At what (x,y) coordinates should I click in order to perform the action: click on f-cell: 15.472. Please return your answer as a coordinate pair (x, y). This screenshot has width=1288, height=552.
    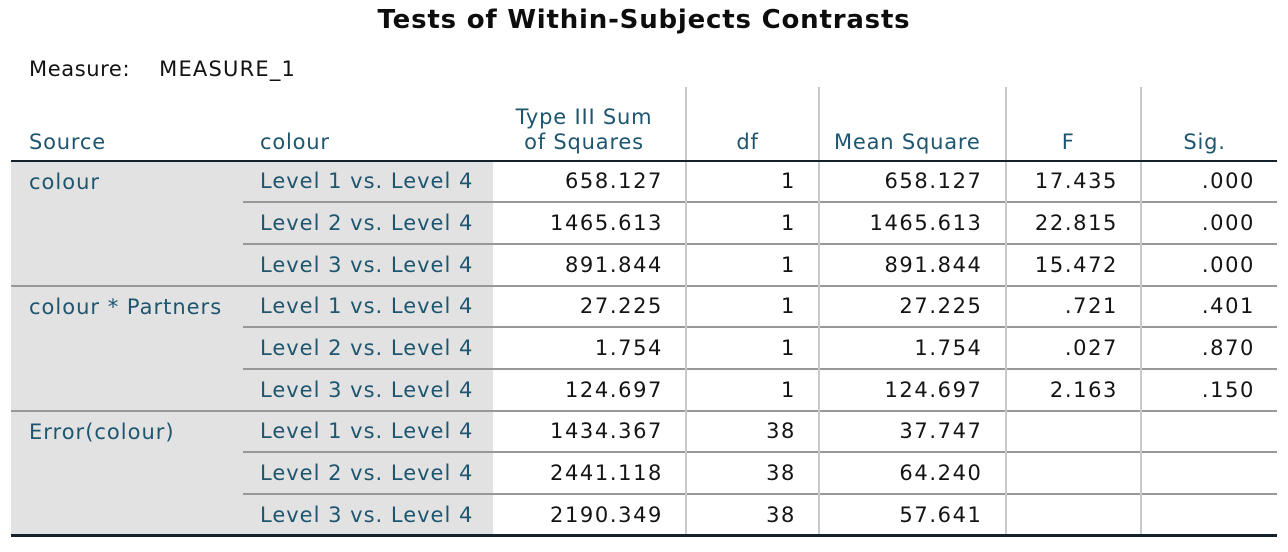
    Looking at the image, I should click on (1072, 264).